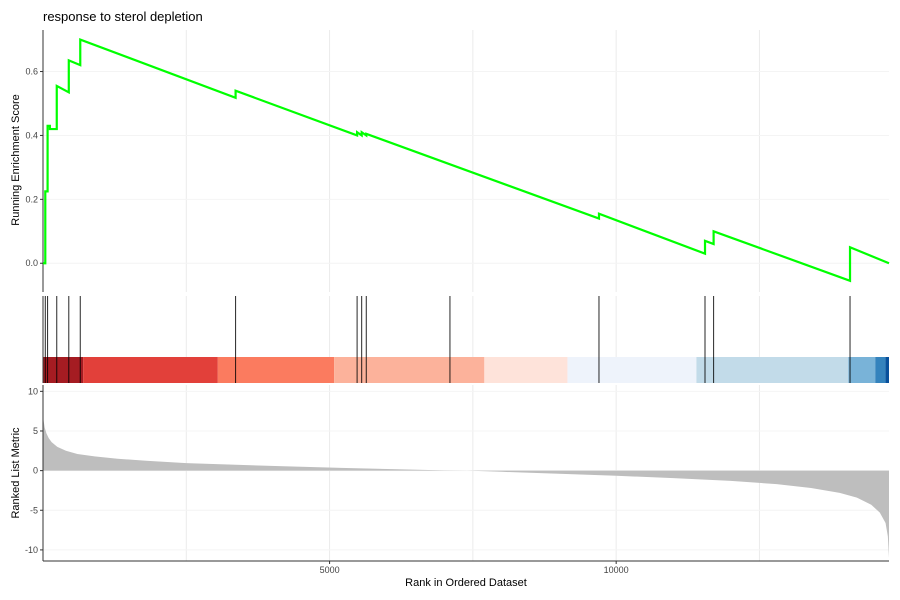 The image size is (900, 600). What do you see at coordinates (123, 16) in the screenshot?
I see `chart-title: response to sterol depletion` at bounding box center [123, 16].